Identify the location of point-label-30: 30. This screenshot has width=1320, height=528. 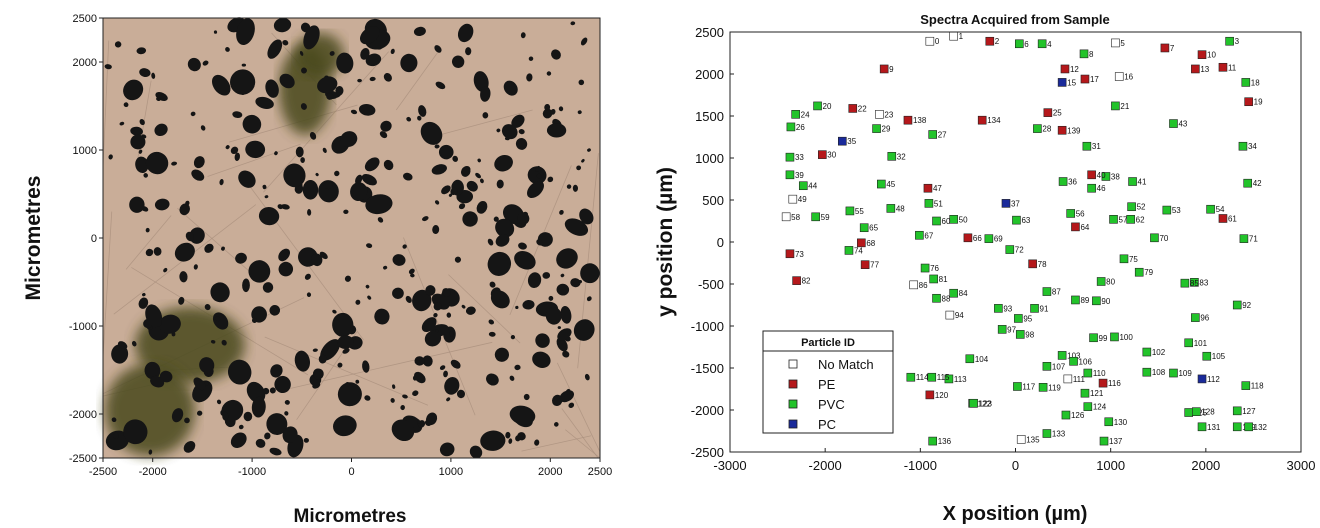
(831, 155).